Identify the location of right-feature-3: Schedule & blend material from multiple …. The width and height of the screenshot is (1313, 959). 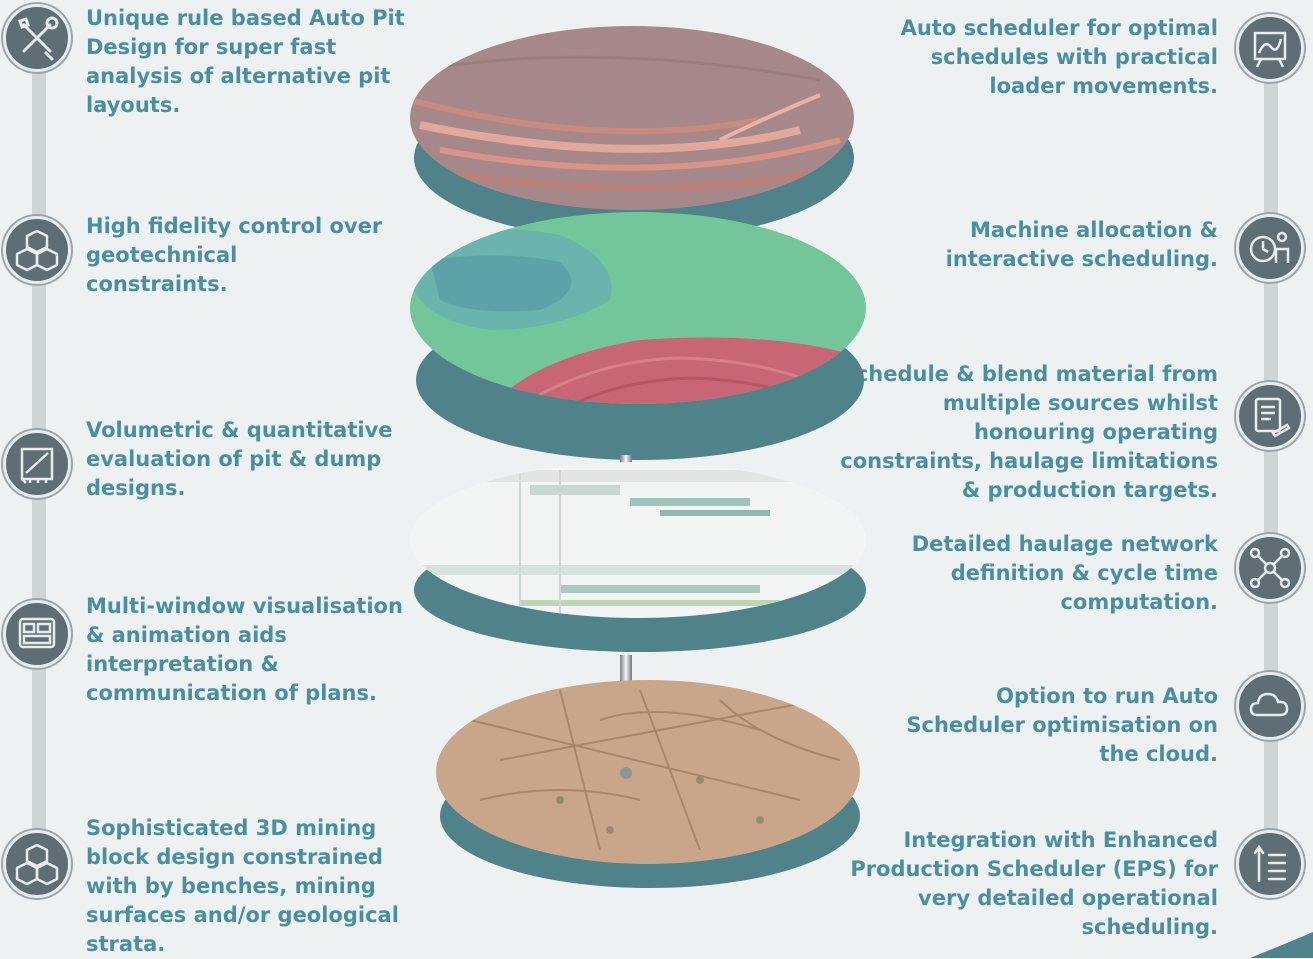
(1029, 432).